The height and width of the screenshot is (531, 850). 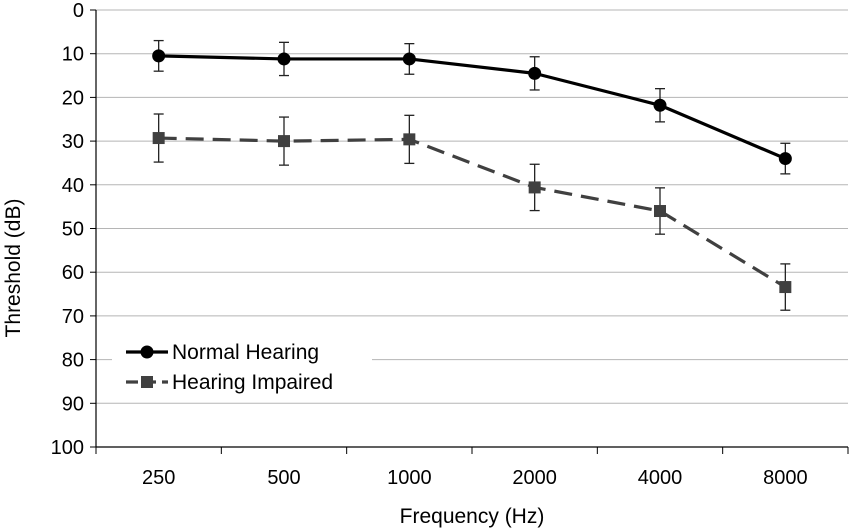 I want to click on series-line, so click(x=472, y=107).